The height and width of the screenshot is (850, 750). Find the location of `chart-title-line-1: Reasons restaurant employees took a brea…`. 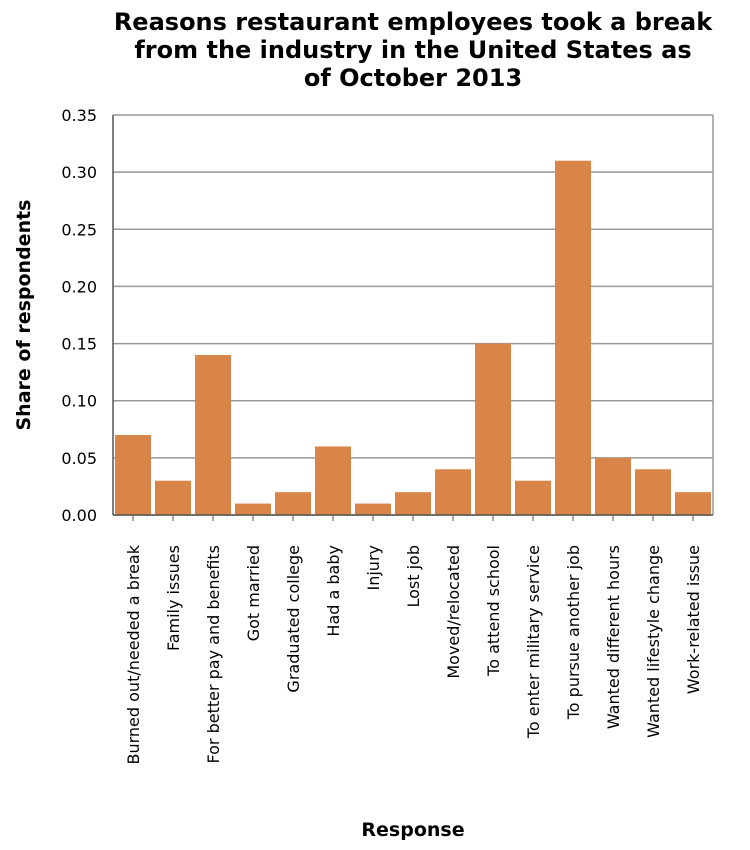

chart-title-line-1: Reasons restaurant employees took a brea… is located at coordinates (413, 22).